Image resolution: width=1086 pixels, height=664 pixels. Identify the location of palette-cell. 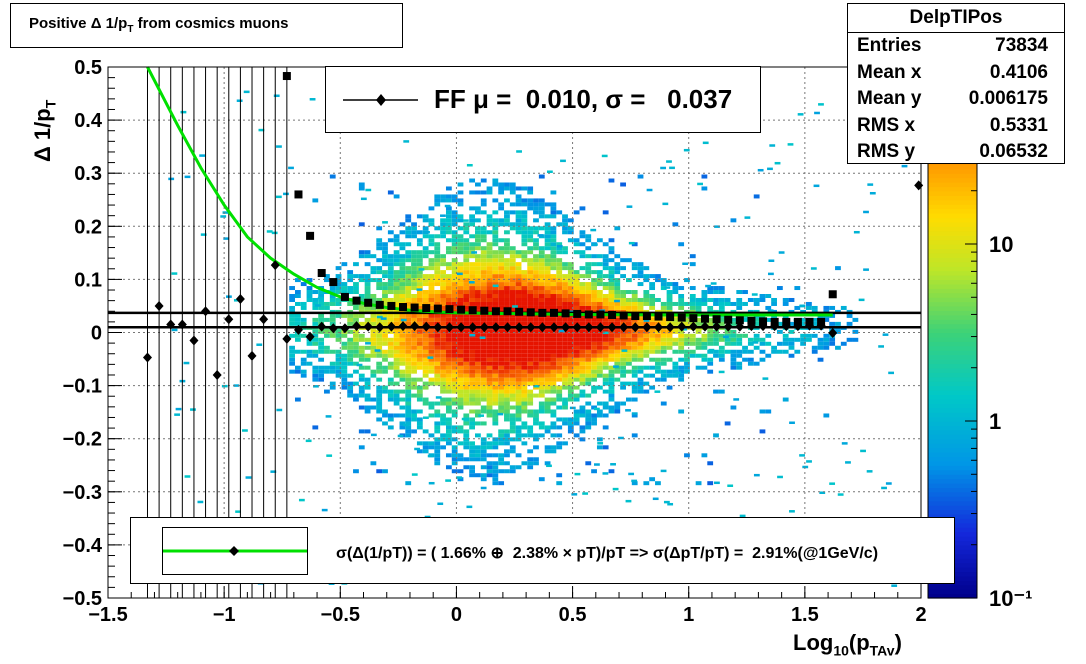
(952, 295).